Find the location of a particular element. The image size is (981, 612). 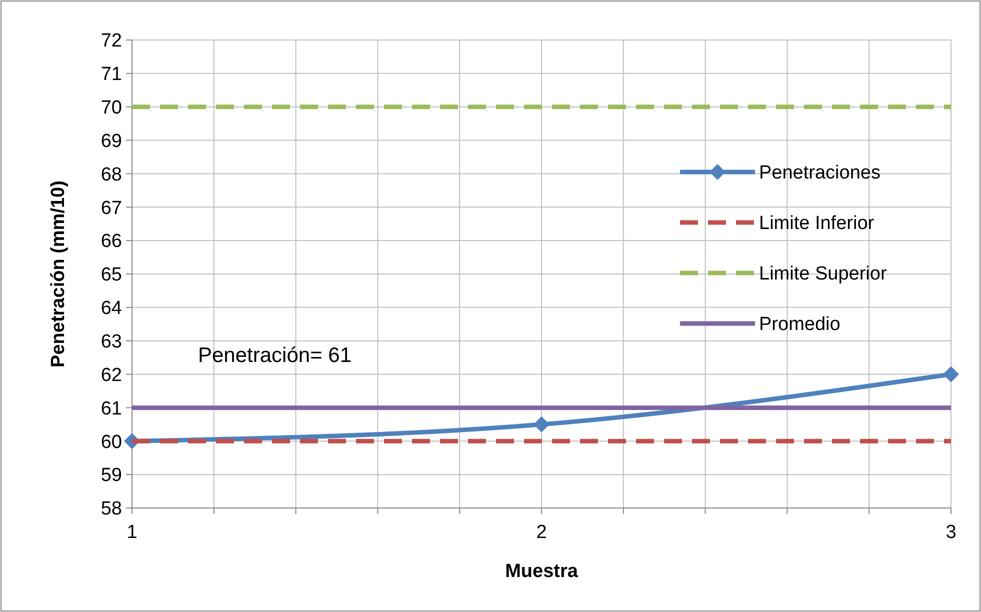

y-tick-label: 65 is located at coordinates (111, 275).